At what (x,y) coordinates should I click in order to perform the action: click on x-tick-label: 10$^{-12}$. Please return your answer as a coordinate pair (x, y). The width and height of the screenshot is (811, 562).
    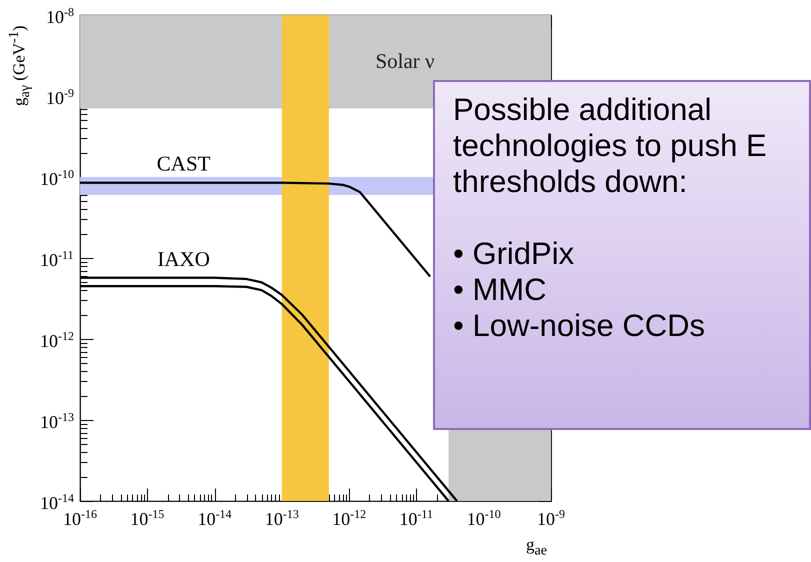
    Looking at the image, I should click on (349, 518).